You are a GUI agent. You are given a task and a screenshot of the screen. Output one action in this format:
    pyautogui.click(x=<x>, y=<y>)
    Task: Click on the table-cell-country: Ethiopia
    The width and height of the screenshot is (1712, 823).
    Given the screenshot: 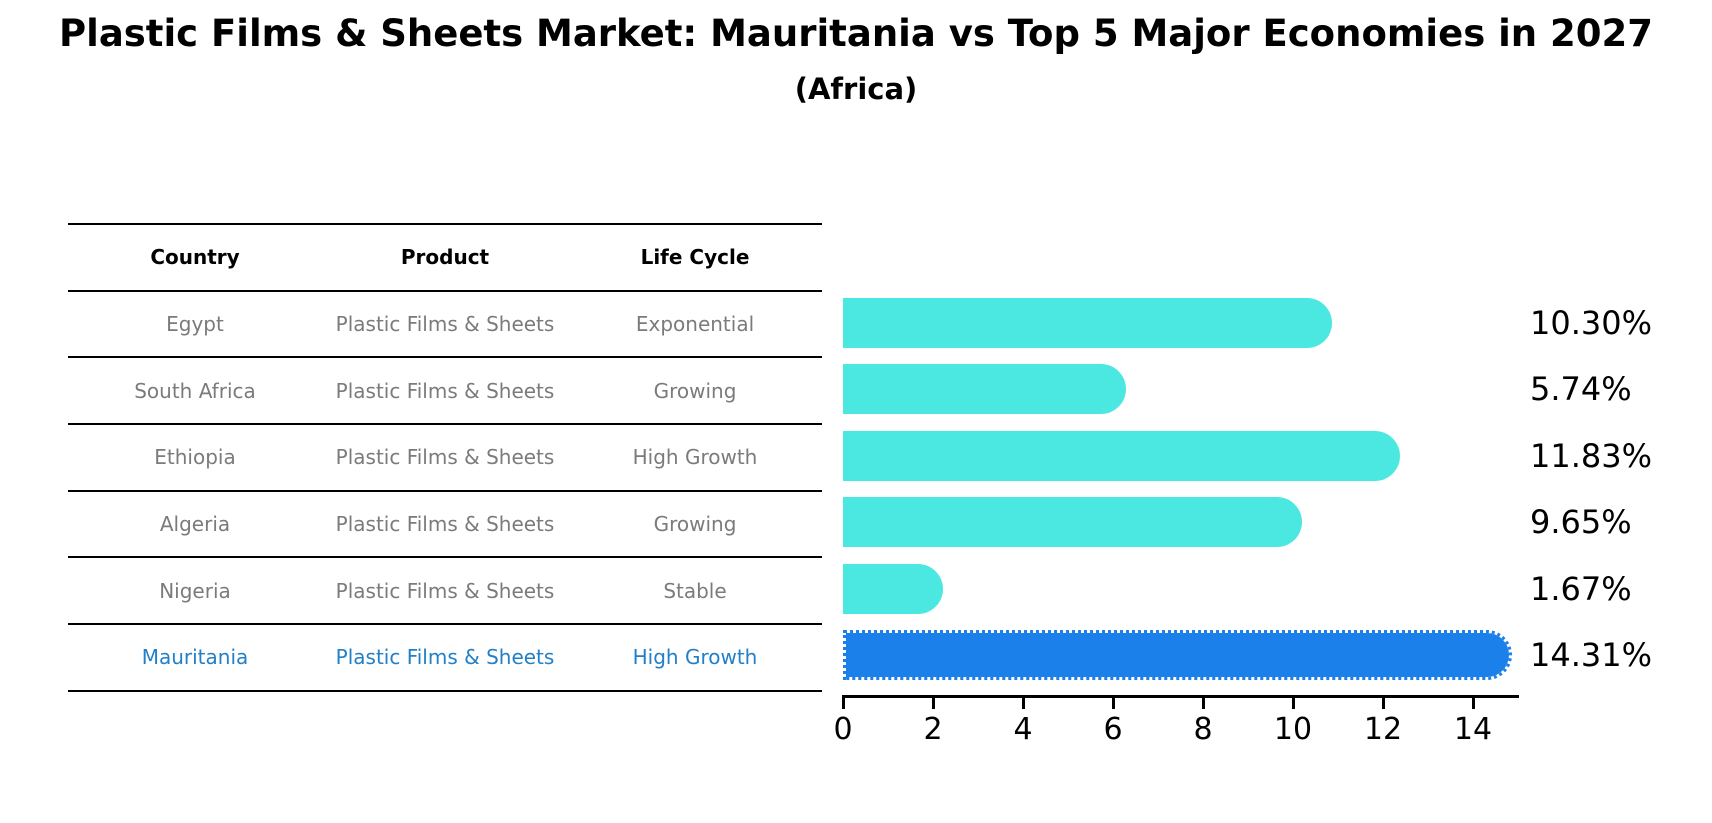 What is the action you would take?
    pyautogui.click(x=195, y=457)
    